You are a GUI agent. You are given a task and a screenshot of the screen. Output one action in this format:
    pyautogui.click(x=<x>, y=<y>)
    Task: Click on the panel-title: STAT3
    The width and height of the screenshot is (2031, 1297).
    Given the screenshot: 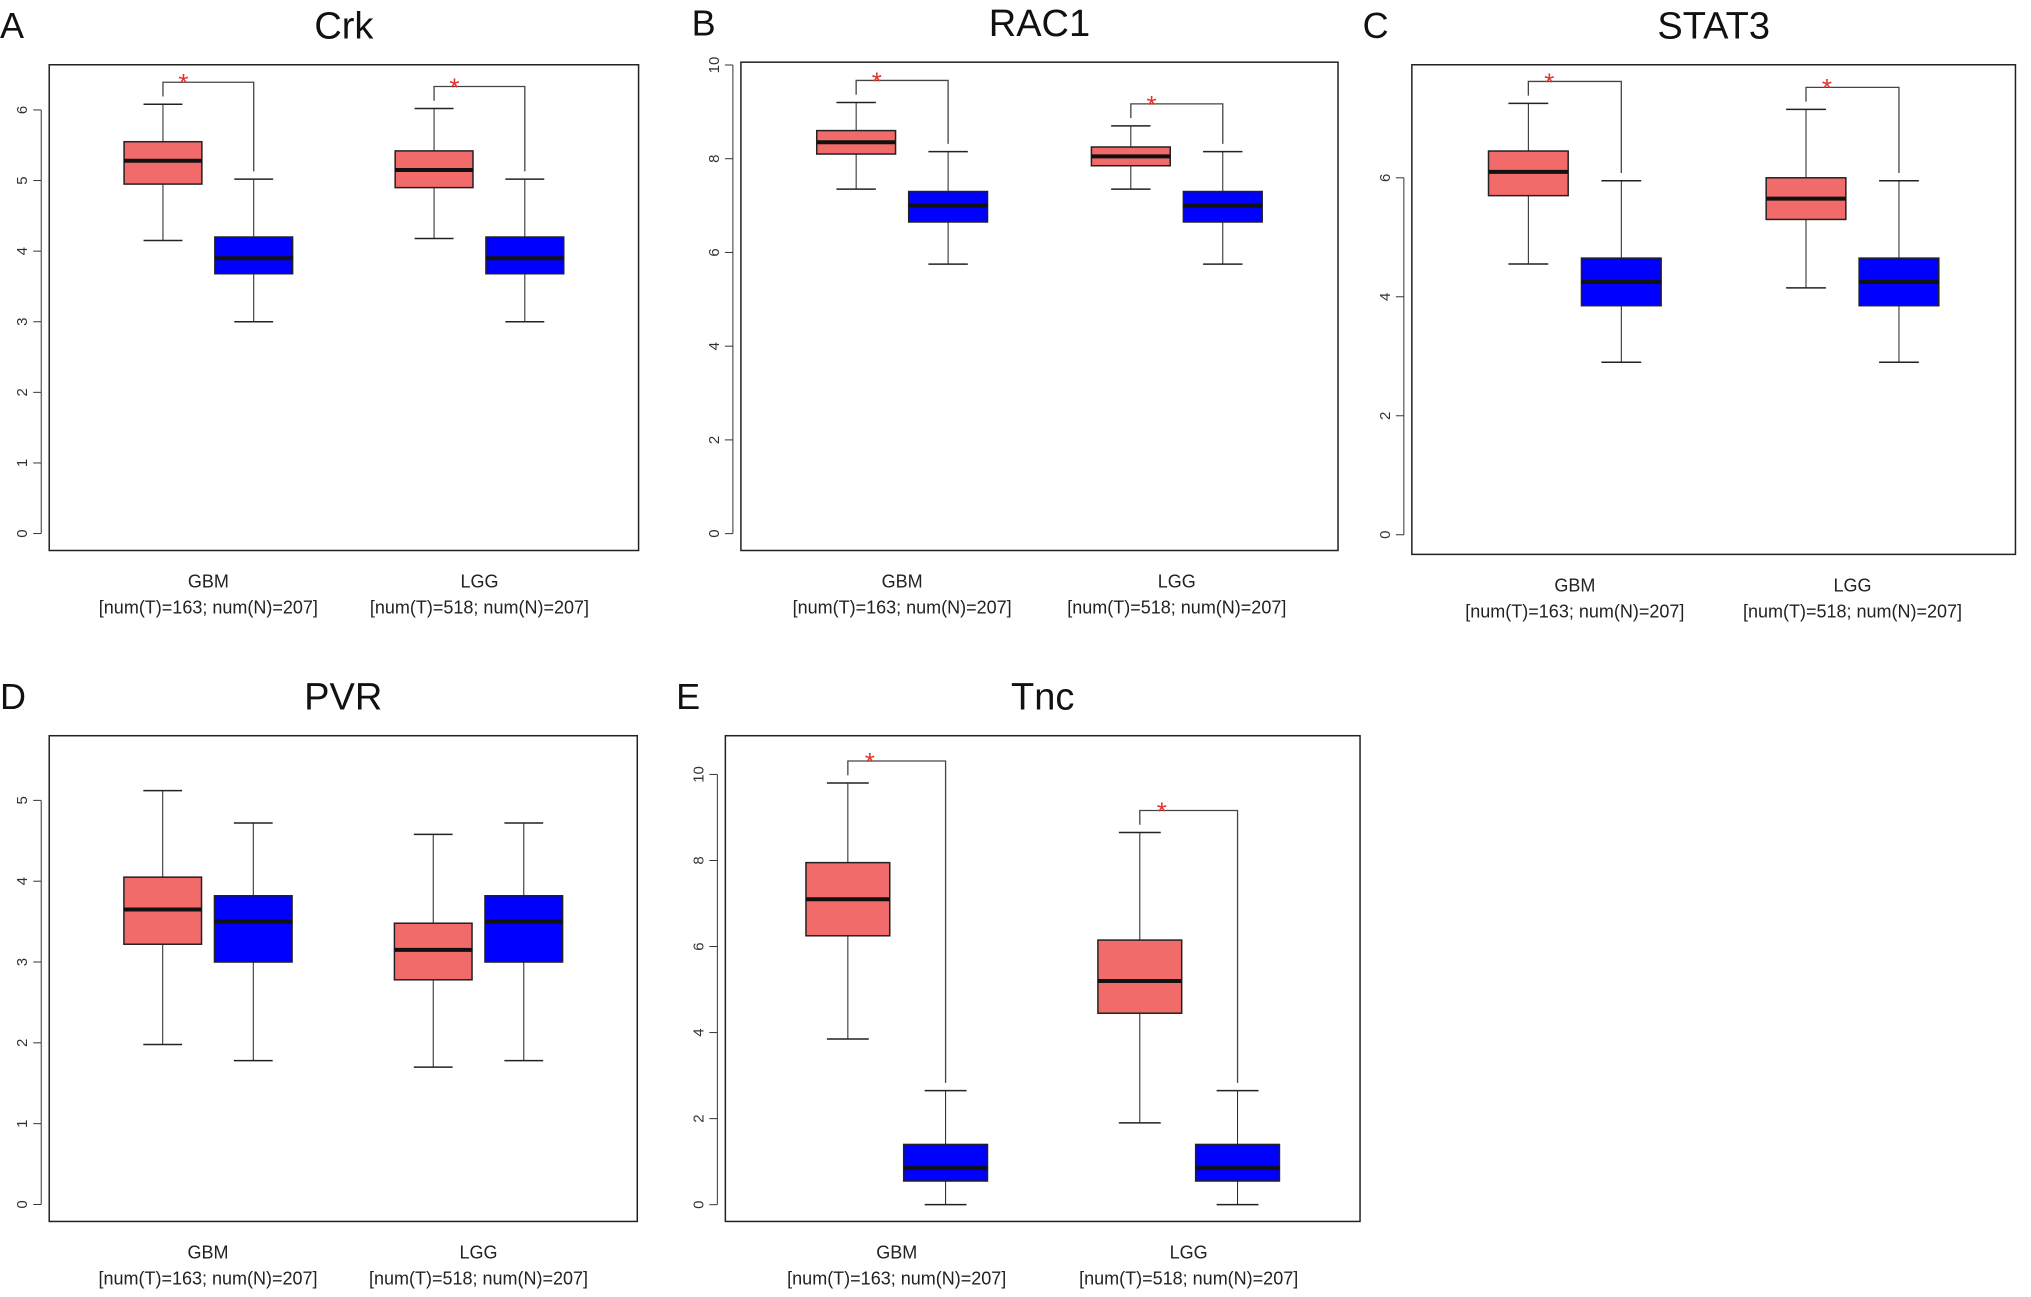 What is the action you would take?
    pyautogui.click(x=1713, y=27)
    